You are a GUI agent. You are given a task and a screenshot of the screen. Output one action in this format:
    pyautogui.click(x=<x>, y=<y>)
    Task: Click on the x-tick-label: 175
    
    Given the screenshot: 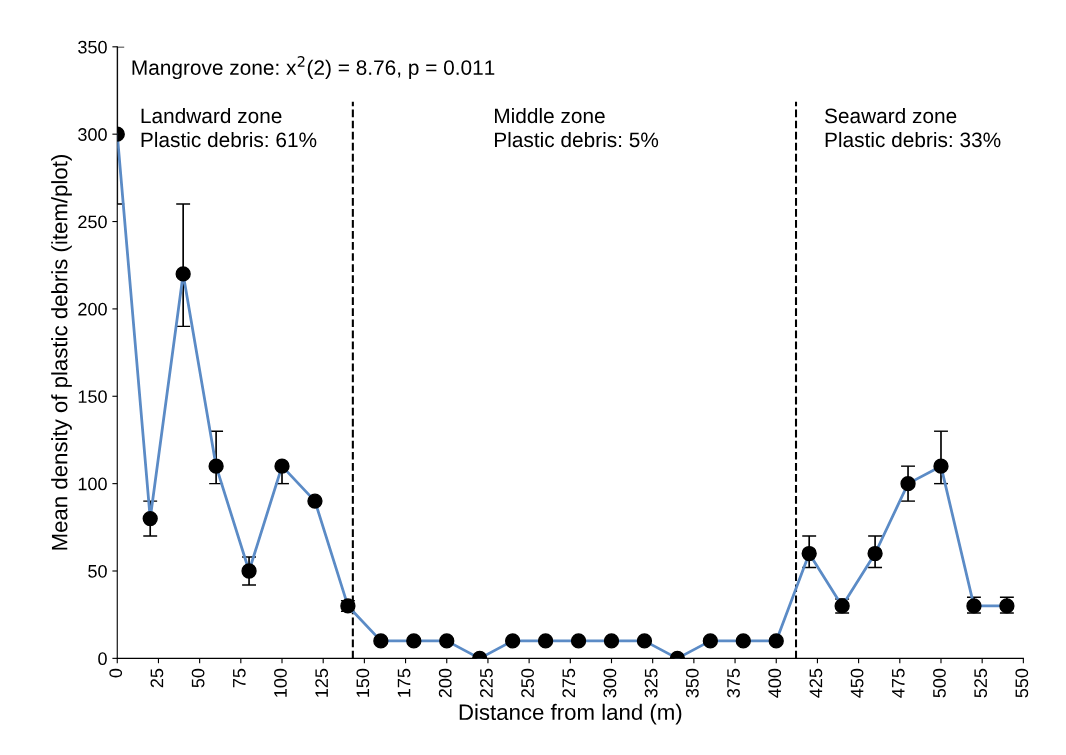 What is the action you would take?
    pyautogui.click(x=404, y=682)
    